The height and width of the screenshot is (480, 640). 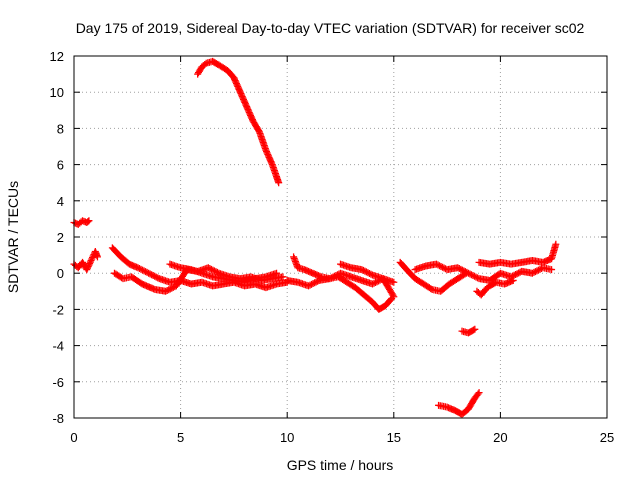 What do you see at coordinates (60, 273) in the screenshot?
I see `y-tick-label: 0` at bounding box center [60, 273].